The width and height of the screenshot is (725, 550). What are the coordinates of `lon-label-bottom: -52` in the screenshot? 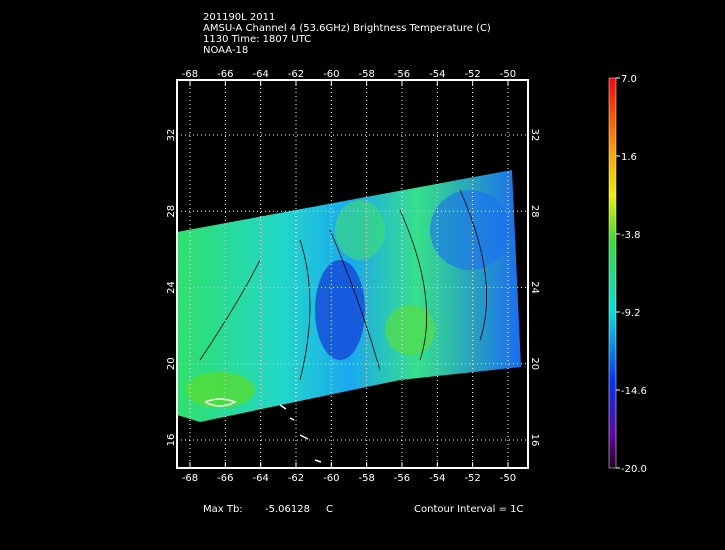 It's located at (472, 478).